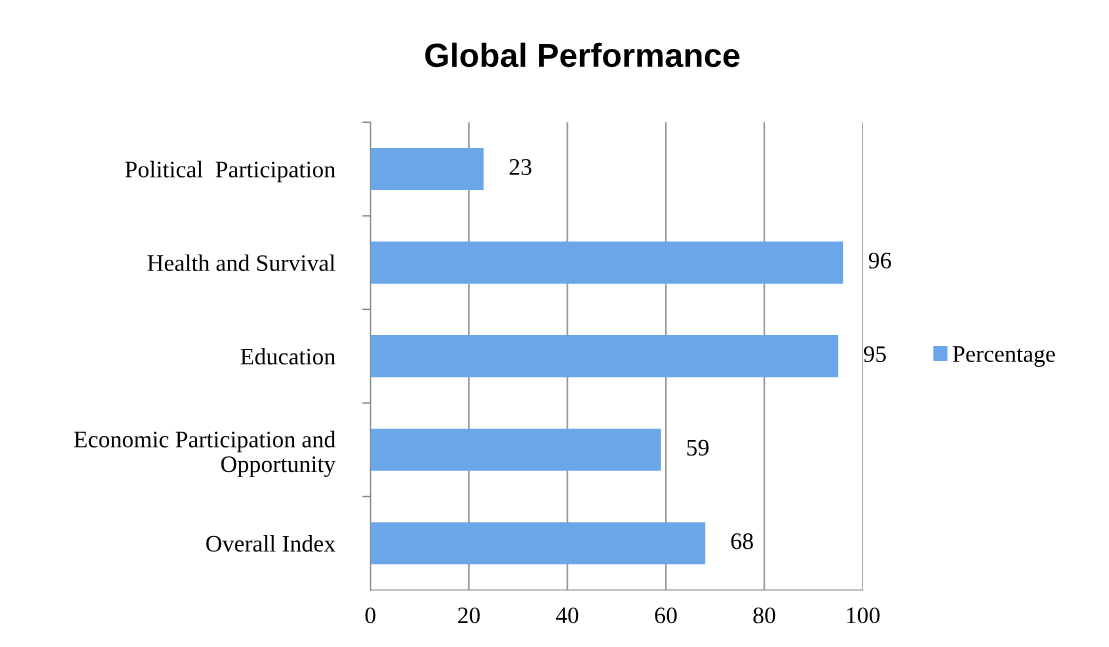 This screenshot has height=647, width=1109. I want to click on data-label: 95, so click(874, 354).